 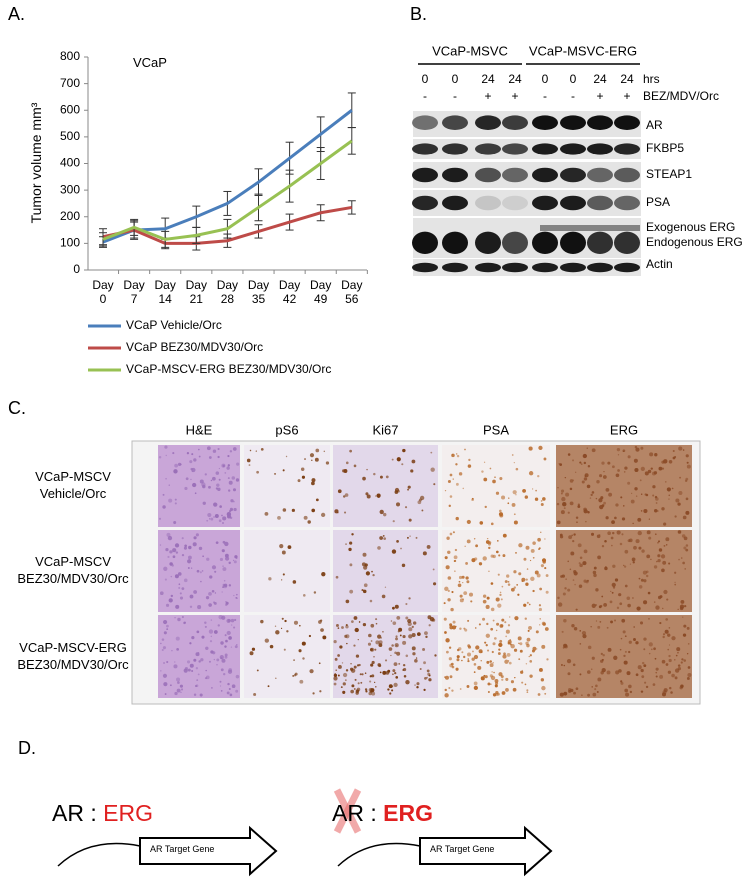 What do you see at coordinates (496, 571) in the screenshot?
I see `ihc-background` at bounding box center [496, 571].